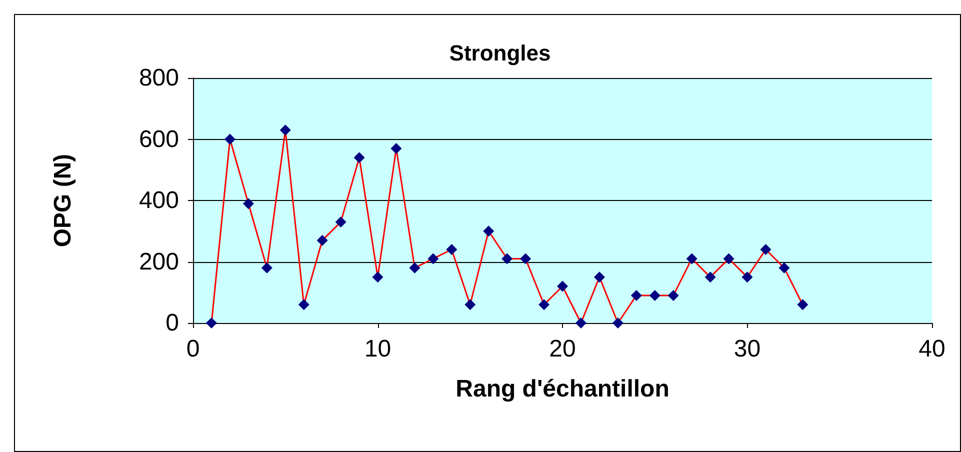 This screenshot has width=961, height=452. Describe the element at coordinates (500, 53) in the screenshot. I see `chart-title: Strongles` at that location.